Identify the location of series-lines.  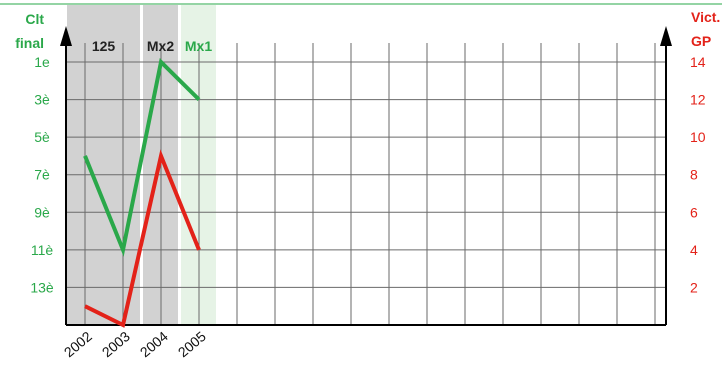
(142, 192).